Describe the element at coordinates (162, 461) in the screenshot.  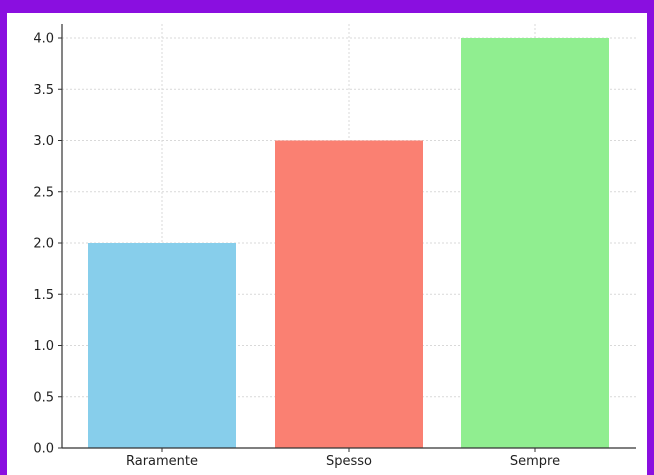
I see `x-tick-label: Raramente` at that location.